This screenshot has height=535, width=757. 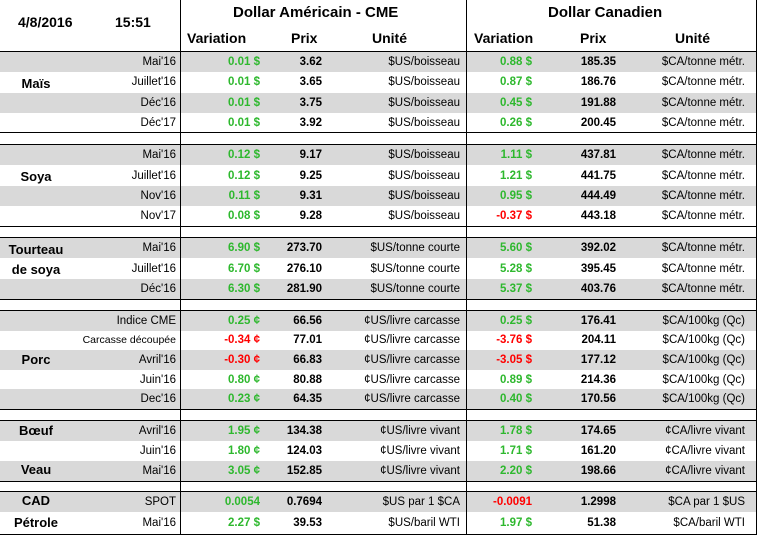 I want to click on date-label: 4/8/2016, so click(x=45, y=22).